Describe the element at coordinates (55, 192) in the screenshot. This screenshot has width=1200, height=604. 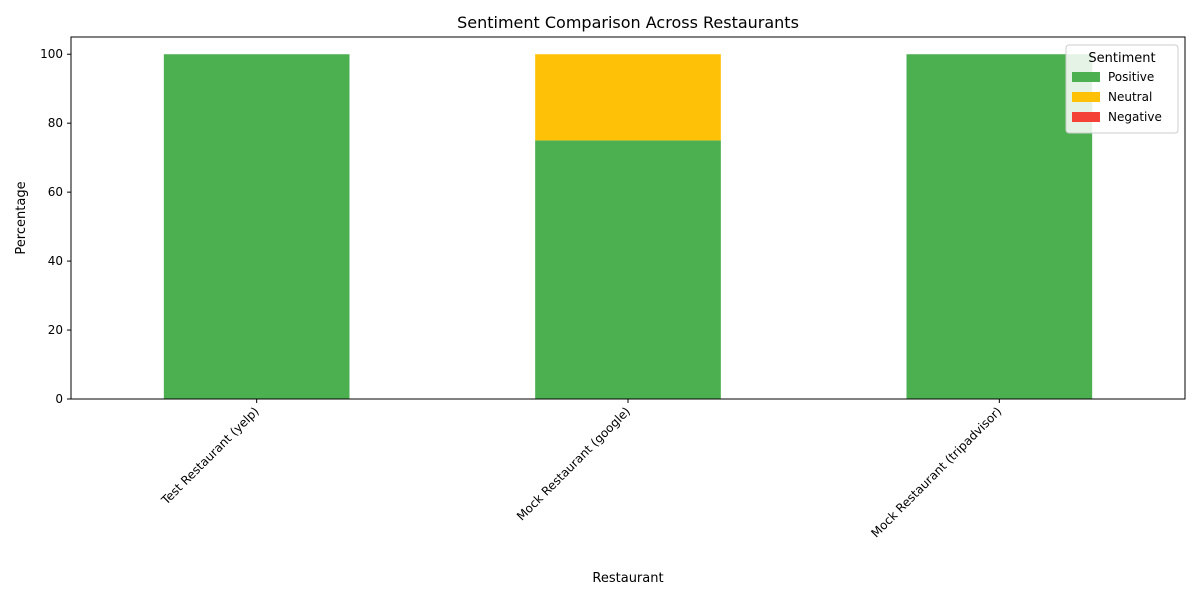
I see `y-tick-label: 60` at that location.